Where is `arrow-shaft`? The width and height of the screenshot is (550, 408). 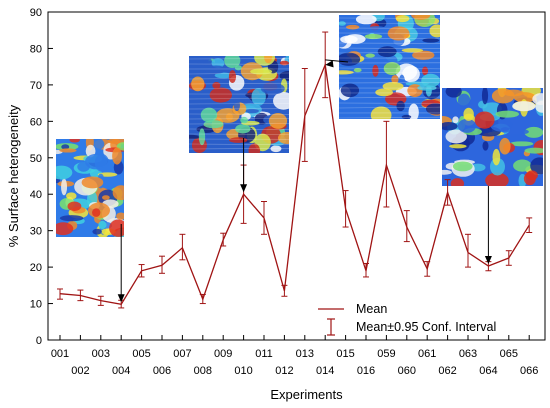 arrow-shaft is located at coordinates (337, 61).